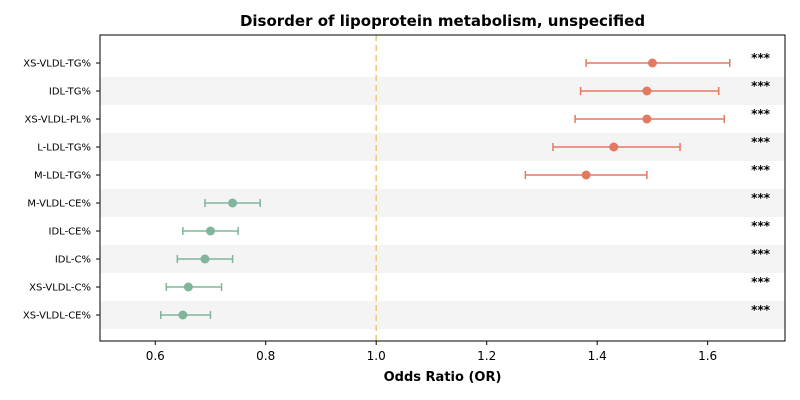  Describe the element at coordinates (60, 288) in the screenshot. I see `y-tick-label: XS-VLDL-C%` at that location.